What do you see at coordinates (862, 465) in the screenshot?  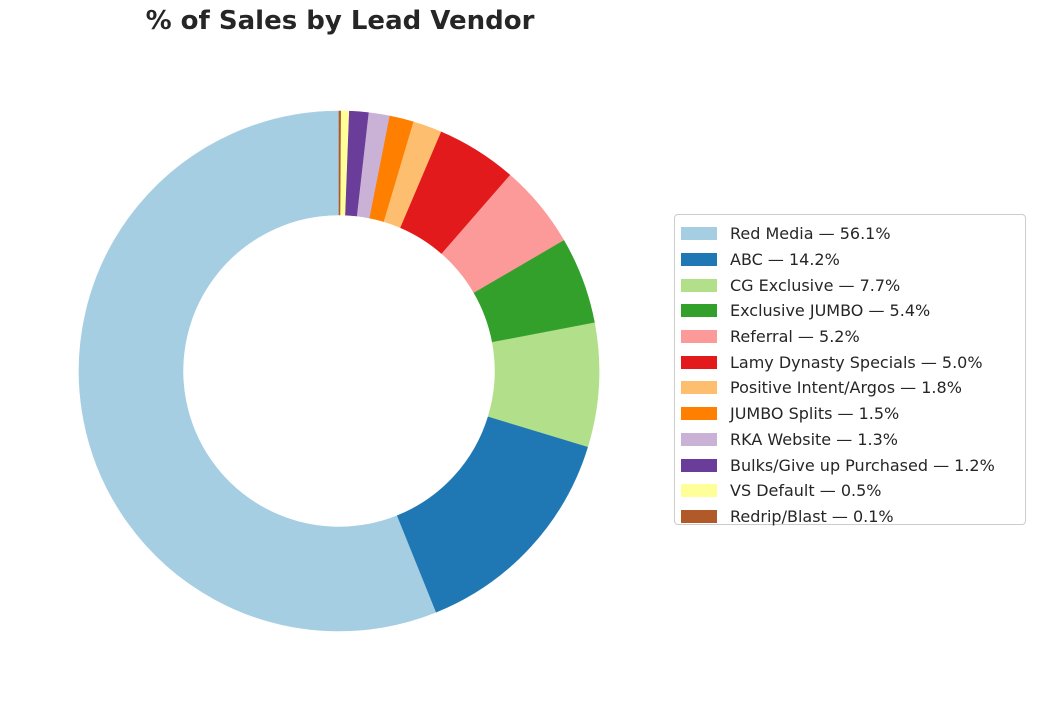 I see `legend-label: Bulks/Give up Purchased — 1.2%` at bounding box center [862, 465].